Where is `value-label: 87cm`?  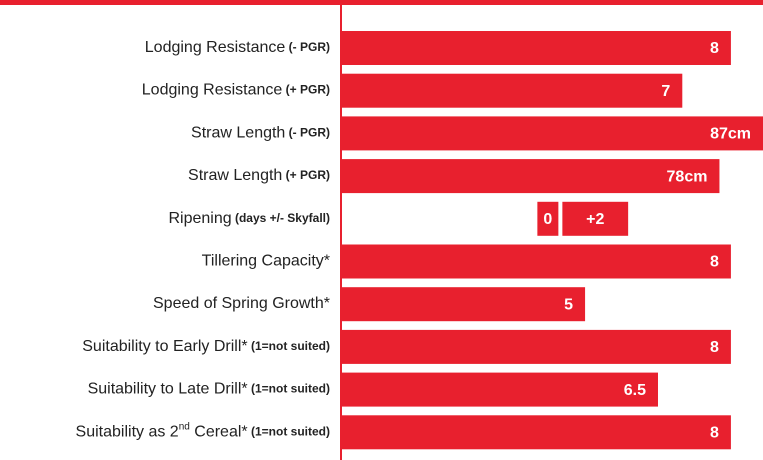 value-label: 87cm is located at coordinates (730, 134).